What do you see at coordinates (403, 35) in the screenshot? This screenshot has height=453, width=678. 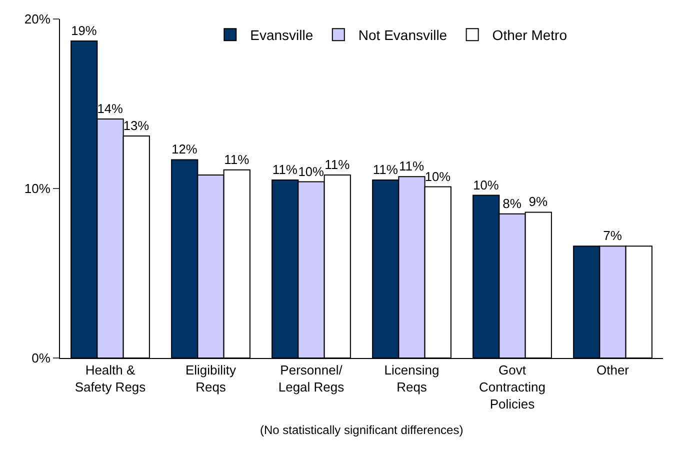 I see `legend-label: Not Evansville` at bounding box center [403, 35].